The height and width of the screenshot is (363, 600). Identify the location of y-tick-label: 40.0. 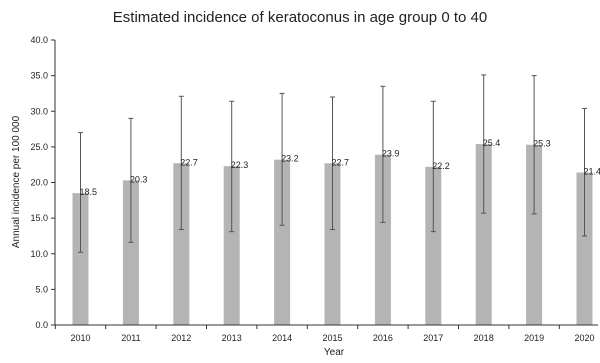
(39, 40).